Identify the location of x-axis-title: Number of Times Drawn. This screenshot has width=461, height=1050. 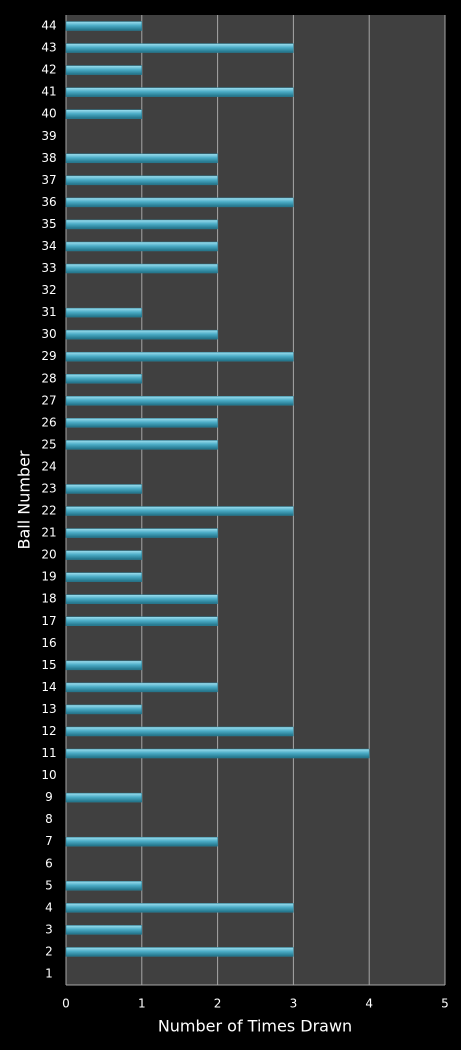
(255, 1026).